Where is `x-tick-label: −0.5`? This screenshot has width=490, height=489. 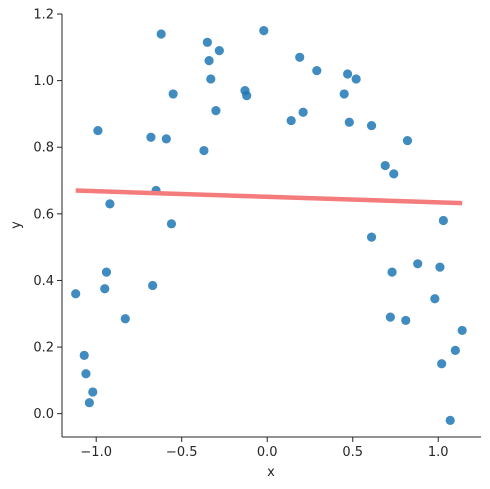
x-tick-label: −0.5 is located at coordinates (182, 452).